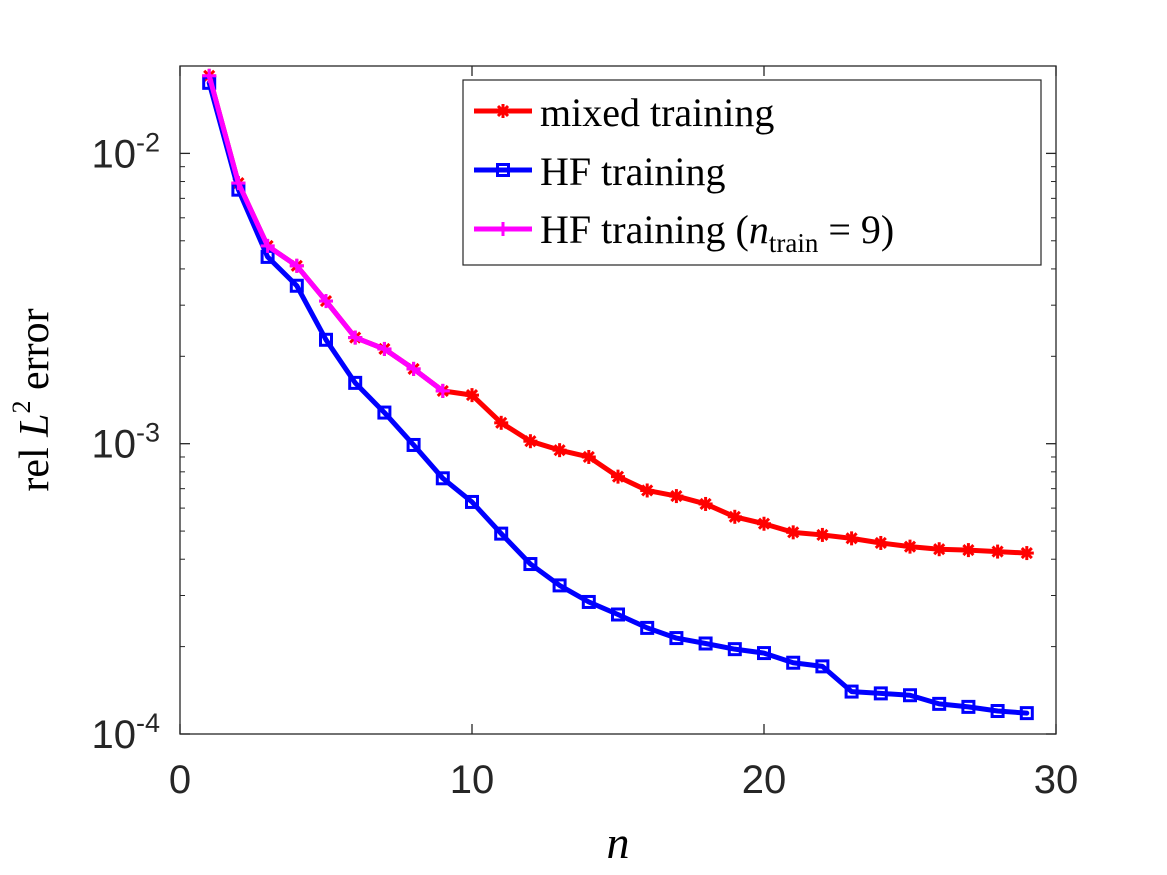 The width and height of the screenshot is (1167, 875). I want to click on y-tick-exponent: -4, so click(148, 723).